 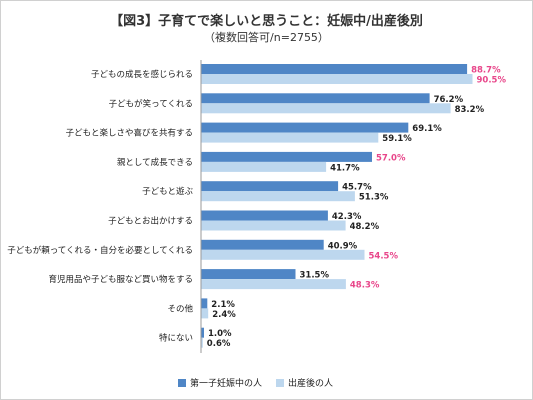 What do you see at coordinates (347, 217) in the screenshot?
I see `data-label: 42.3%` at bounding box center [347, 217].